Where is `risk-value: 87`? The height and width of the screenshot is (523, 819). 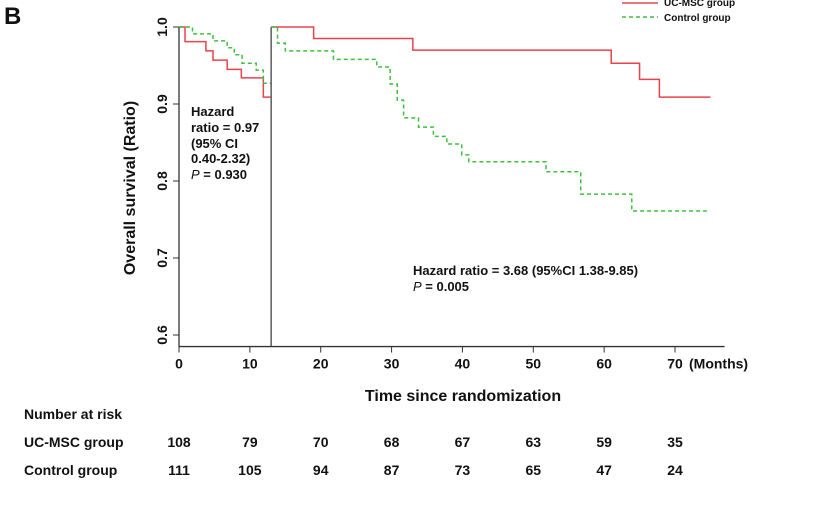
risk-value: 87 is located at coordinates (392, 470).